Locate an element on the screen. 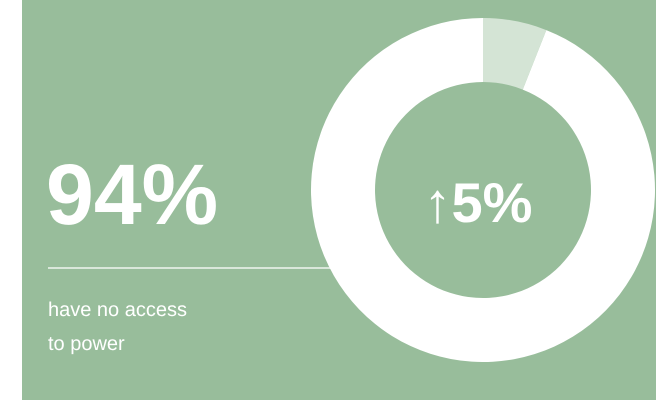 Image resolution: width=656 pixels, height=403 pixels. donut-slice is located at coordinates (514, 54).